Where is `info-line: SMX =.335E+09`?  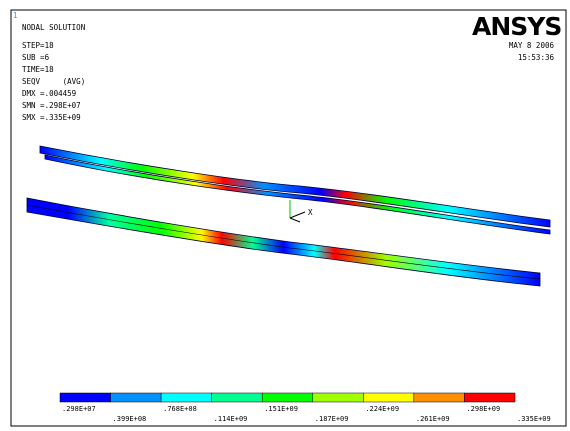
info-line: SMX =.335E+09 is located at coordinates (51, 117).